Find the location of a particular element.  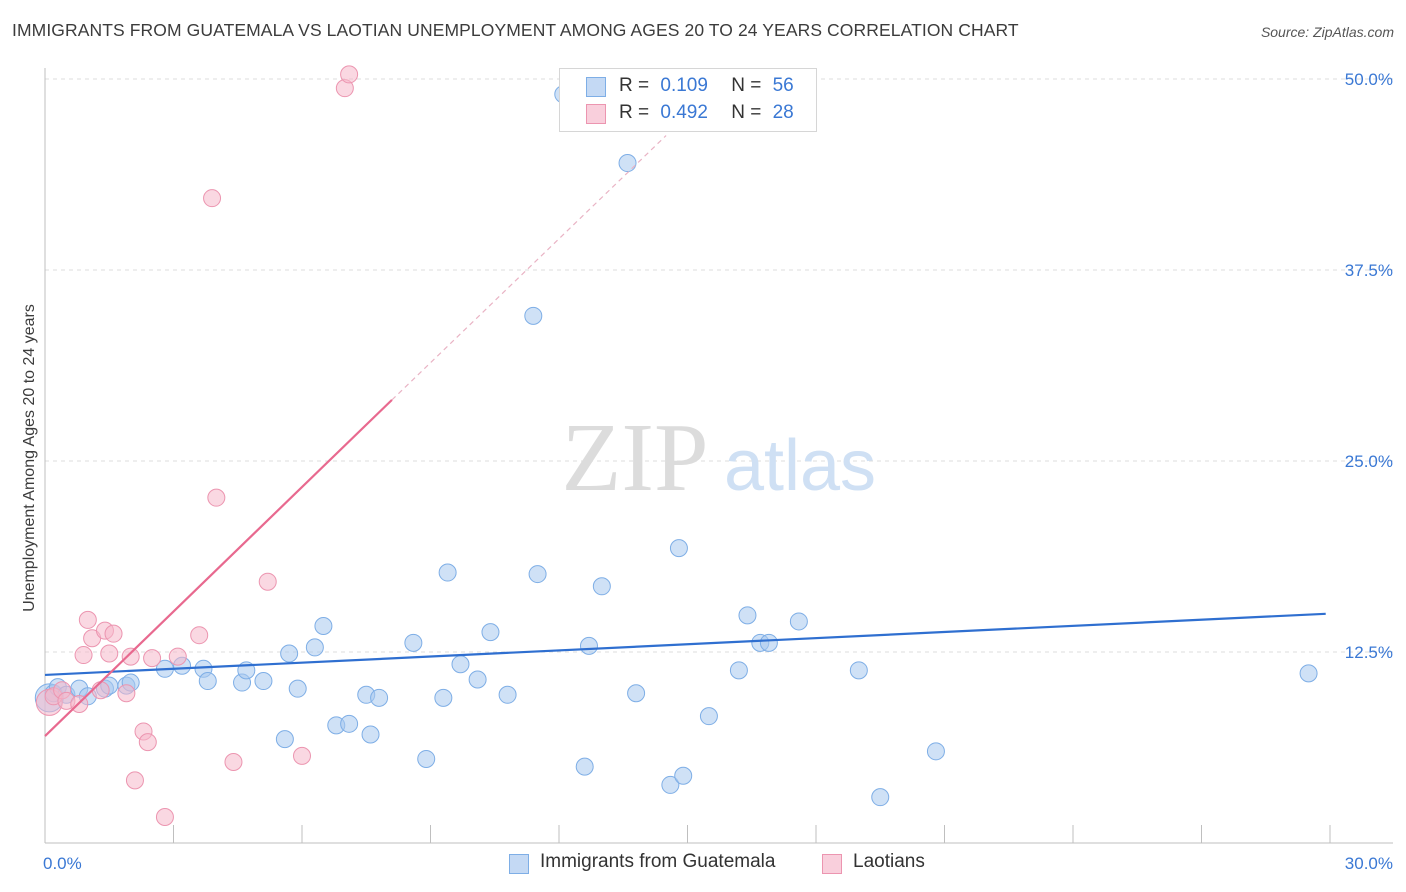

y-tick-label: 50.0% is located at coordinates (1369, 79).